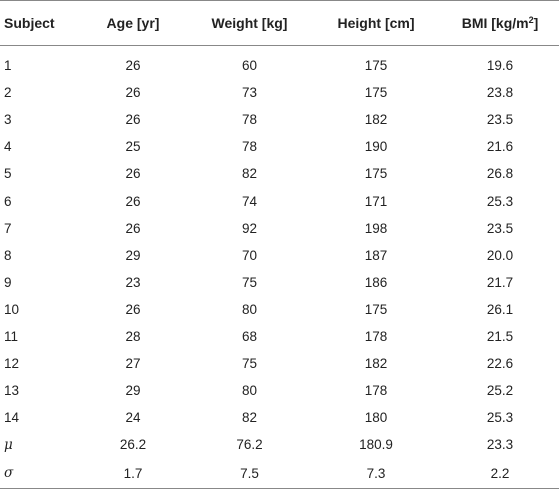 This screenshot has height=489, width=559. I want to click on cell-bmi: 22.6, so click(500, 364).